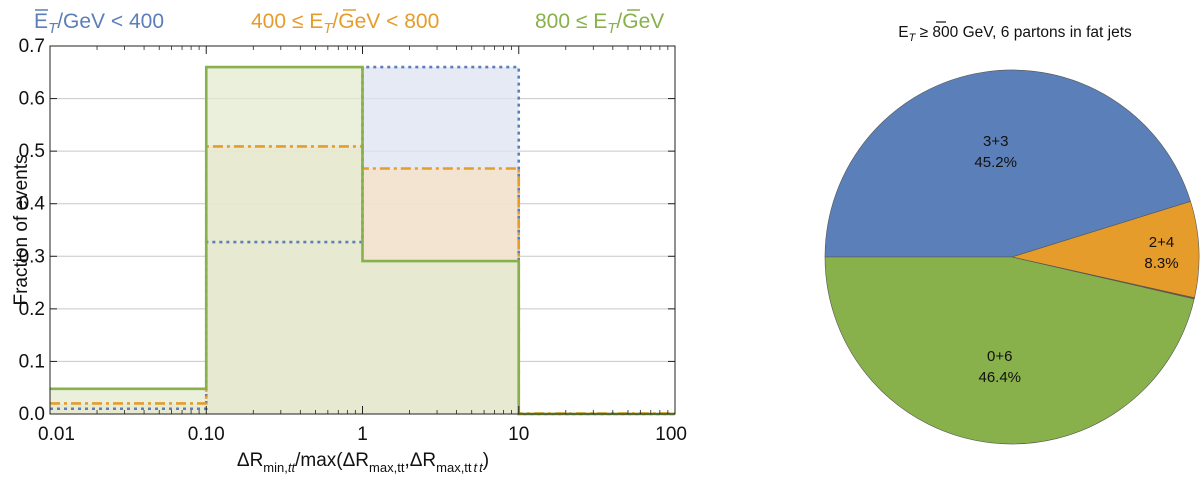  Describe the element at coordinates (440, 337) in the screenshot. I see `bar-fill-series2-bin2` at that location.